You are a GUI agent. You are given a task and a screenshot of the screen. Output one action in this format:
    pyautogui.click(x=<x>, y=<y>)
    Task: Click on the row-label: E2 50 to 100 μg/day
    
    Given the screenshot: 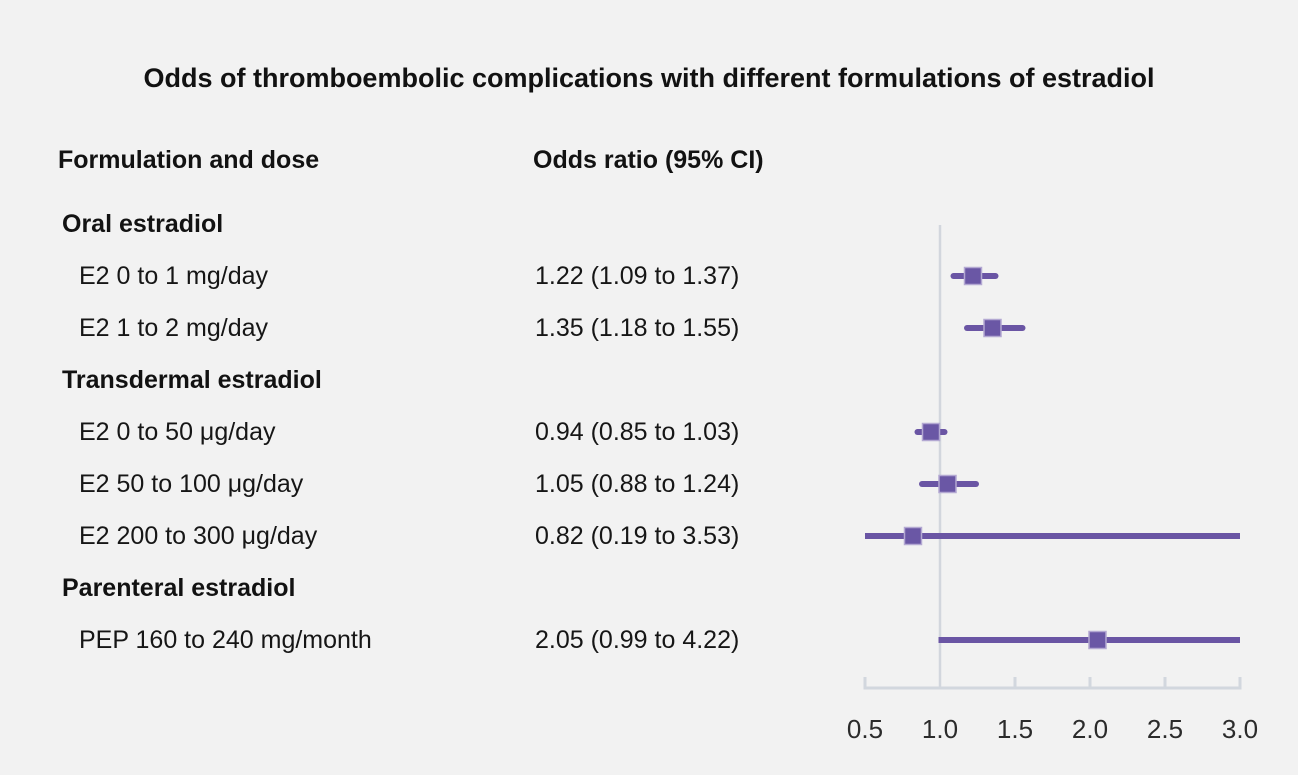 What is the action you would take?
    pyautogui.click(x=191, y=484)
    